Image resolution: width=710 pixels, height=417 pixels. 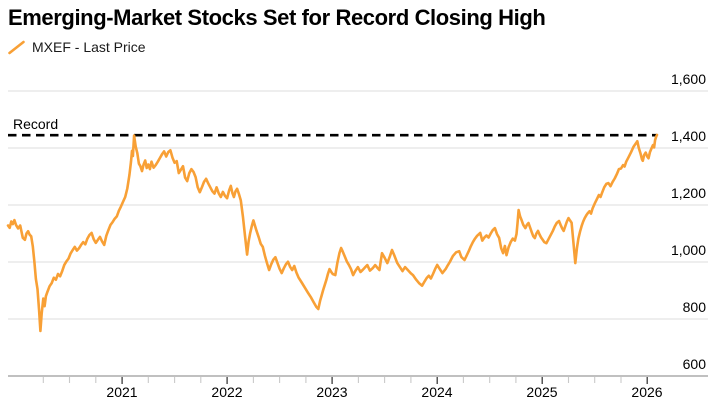 I want to click on y-tick-label: 800, so click(x=694, y=307).